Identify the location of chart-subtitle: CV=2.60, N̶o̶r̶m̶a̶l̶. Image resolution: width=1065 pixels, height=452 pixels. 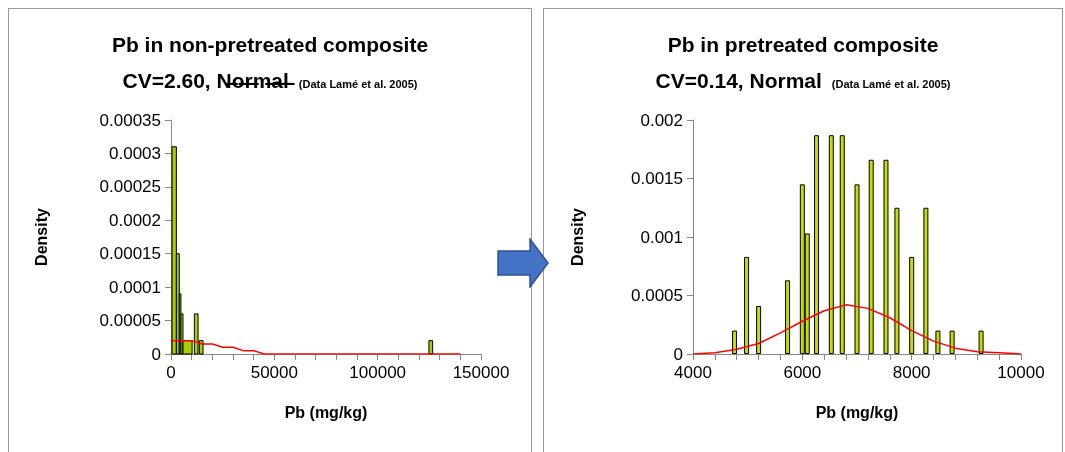
(208, 80).